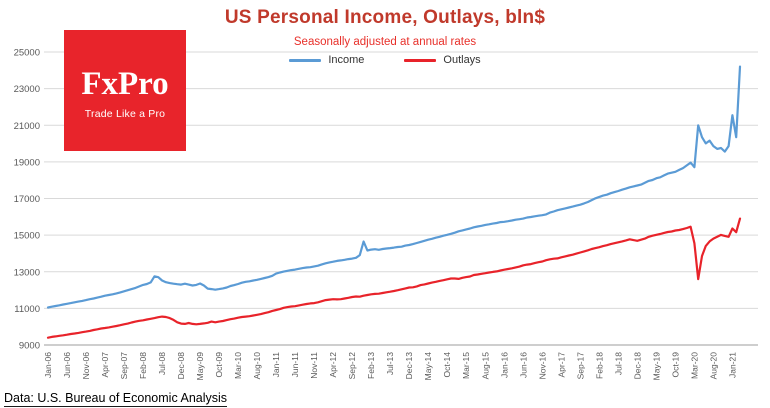 This screenshot has width=770, height=408. I want to click on svg-text: Apr-17, so click(561, 365).